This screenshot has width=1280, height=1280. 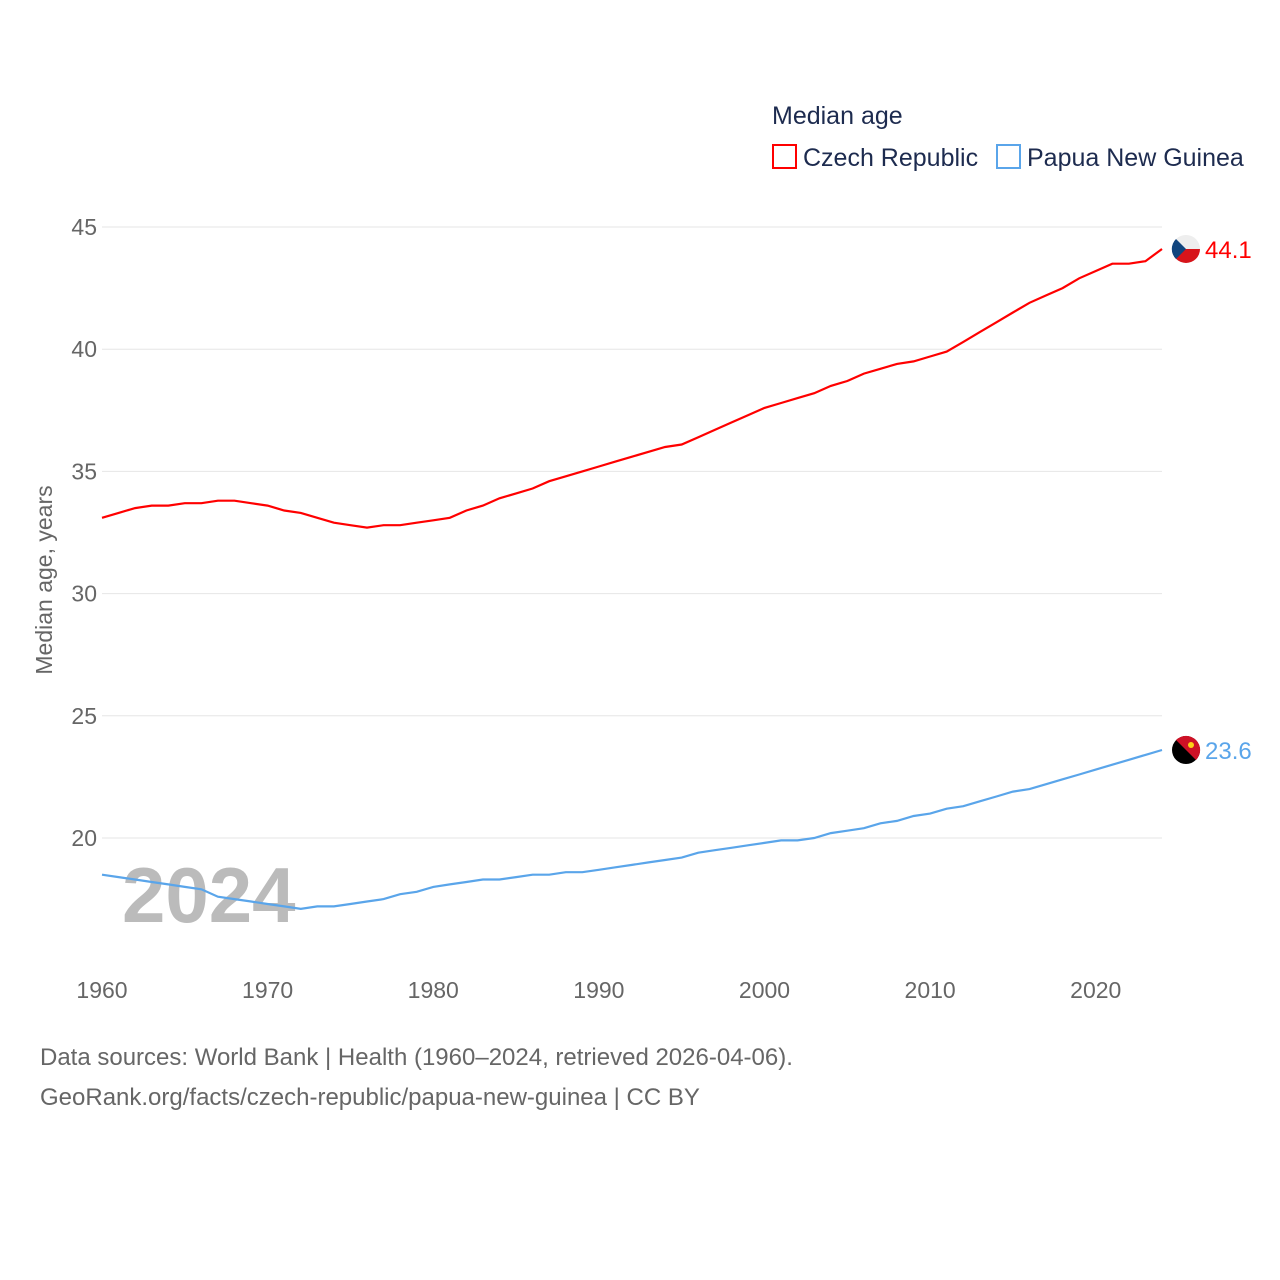 What do you see at coordinates (1095, 990) in the screenshot?
I see `x-tick-label: 2020` at bounding box center [1095, 990].